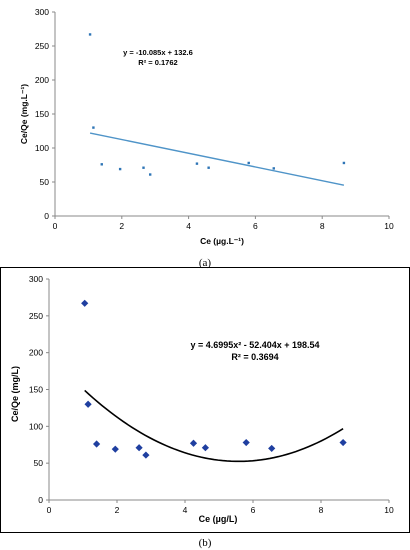  I want to click on chart-b-x-tick-label: 4, so click(185, 510).